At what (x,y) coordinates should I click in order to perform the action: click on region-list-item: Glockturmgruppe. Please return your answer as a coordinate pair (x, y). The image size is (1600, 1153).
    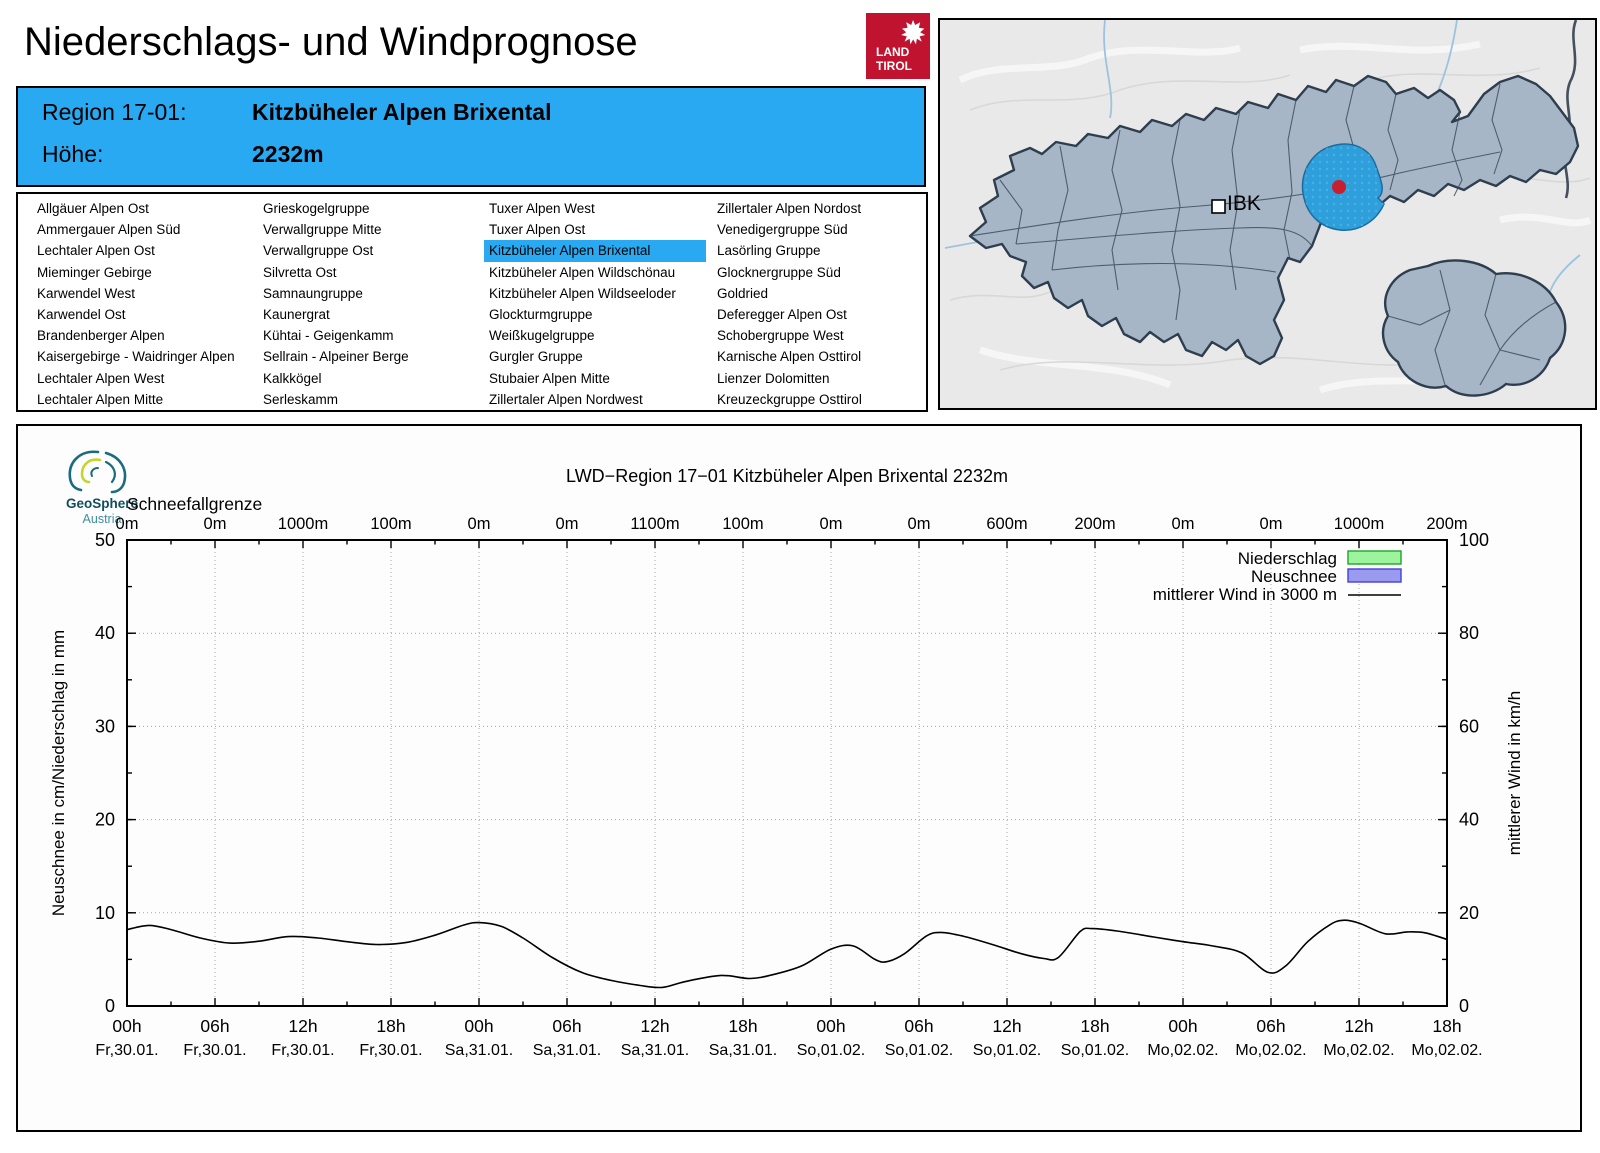
    Looking at the image, I should click on (541, 314).